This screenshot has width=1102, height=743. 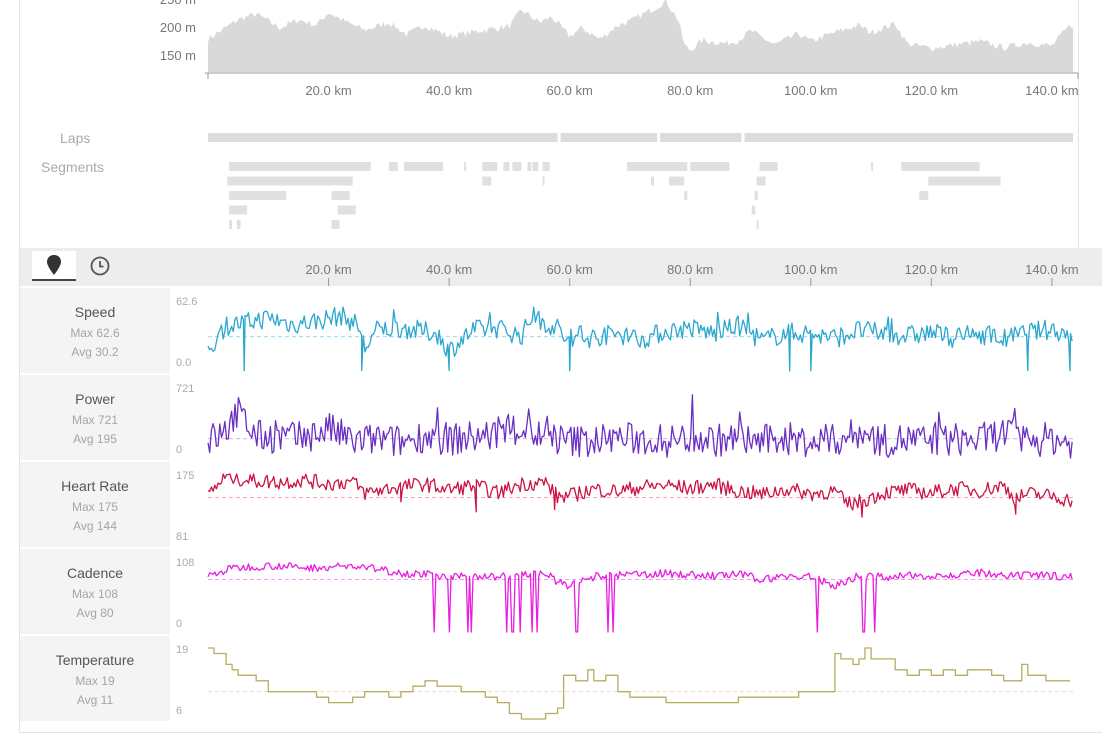 I want to click on distance-axis-tick: 100.0 km, so click(x=810, y=269).